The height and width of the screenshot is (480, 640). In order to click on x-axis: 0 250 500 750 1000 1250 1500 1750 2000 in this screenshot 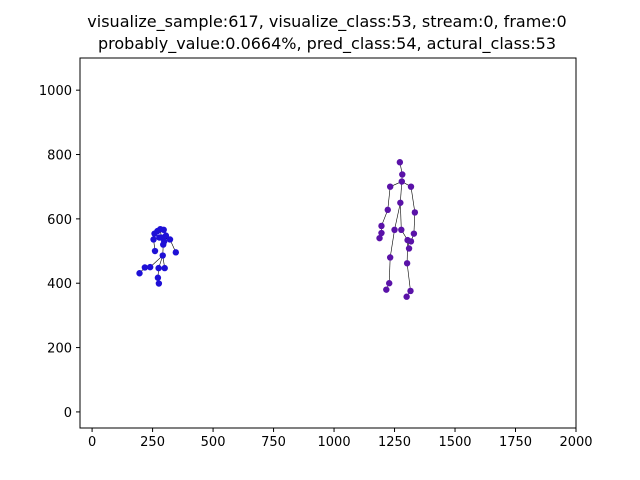, I will do `click(340, 439)`.